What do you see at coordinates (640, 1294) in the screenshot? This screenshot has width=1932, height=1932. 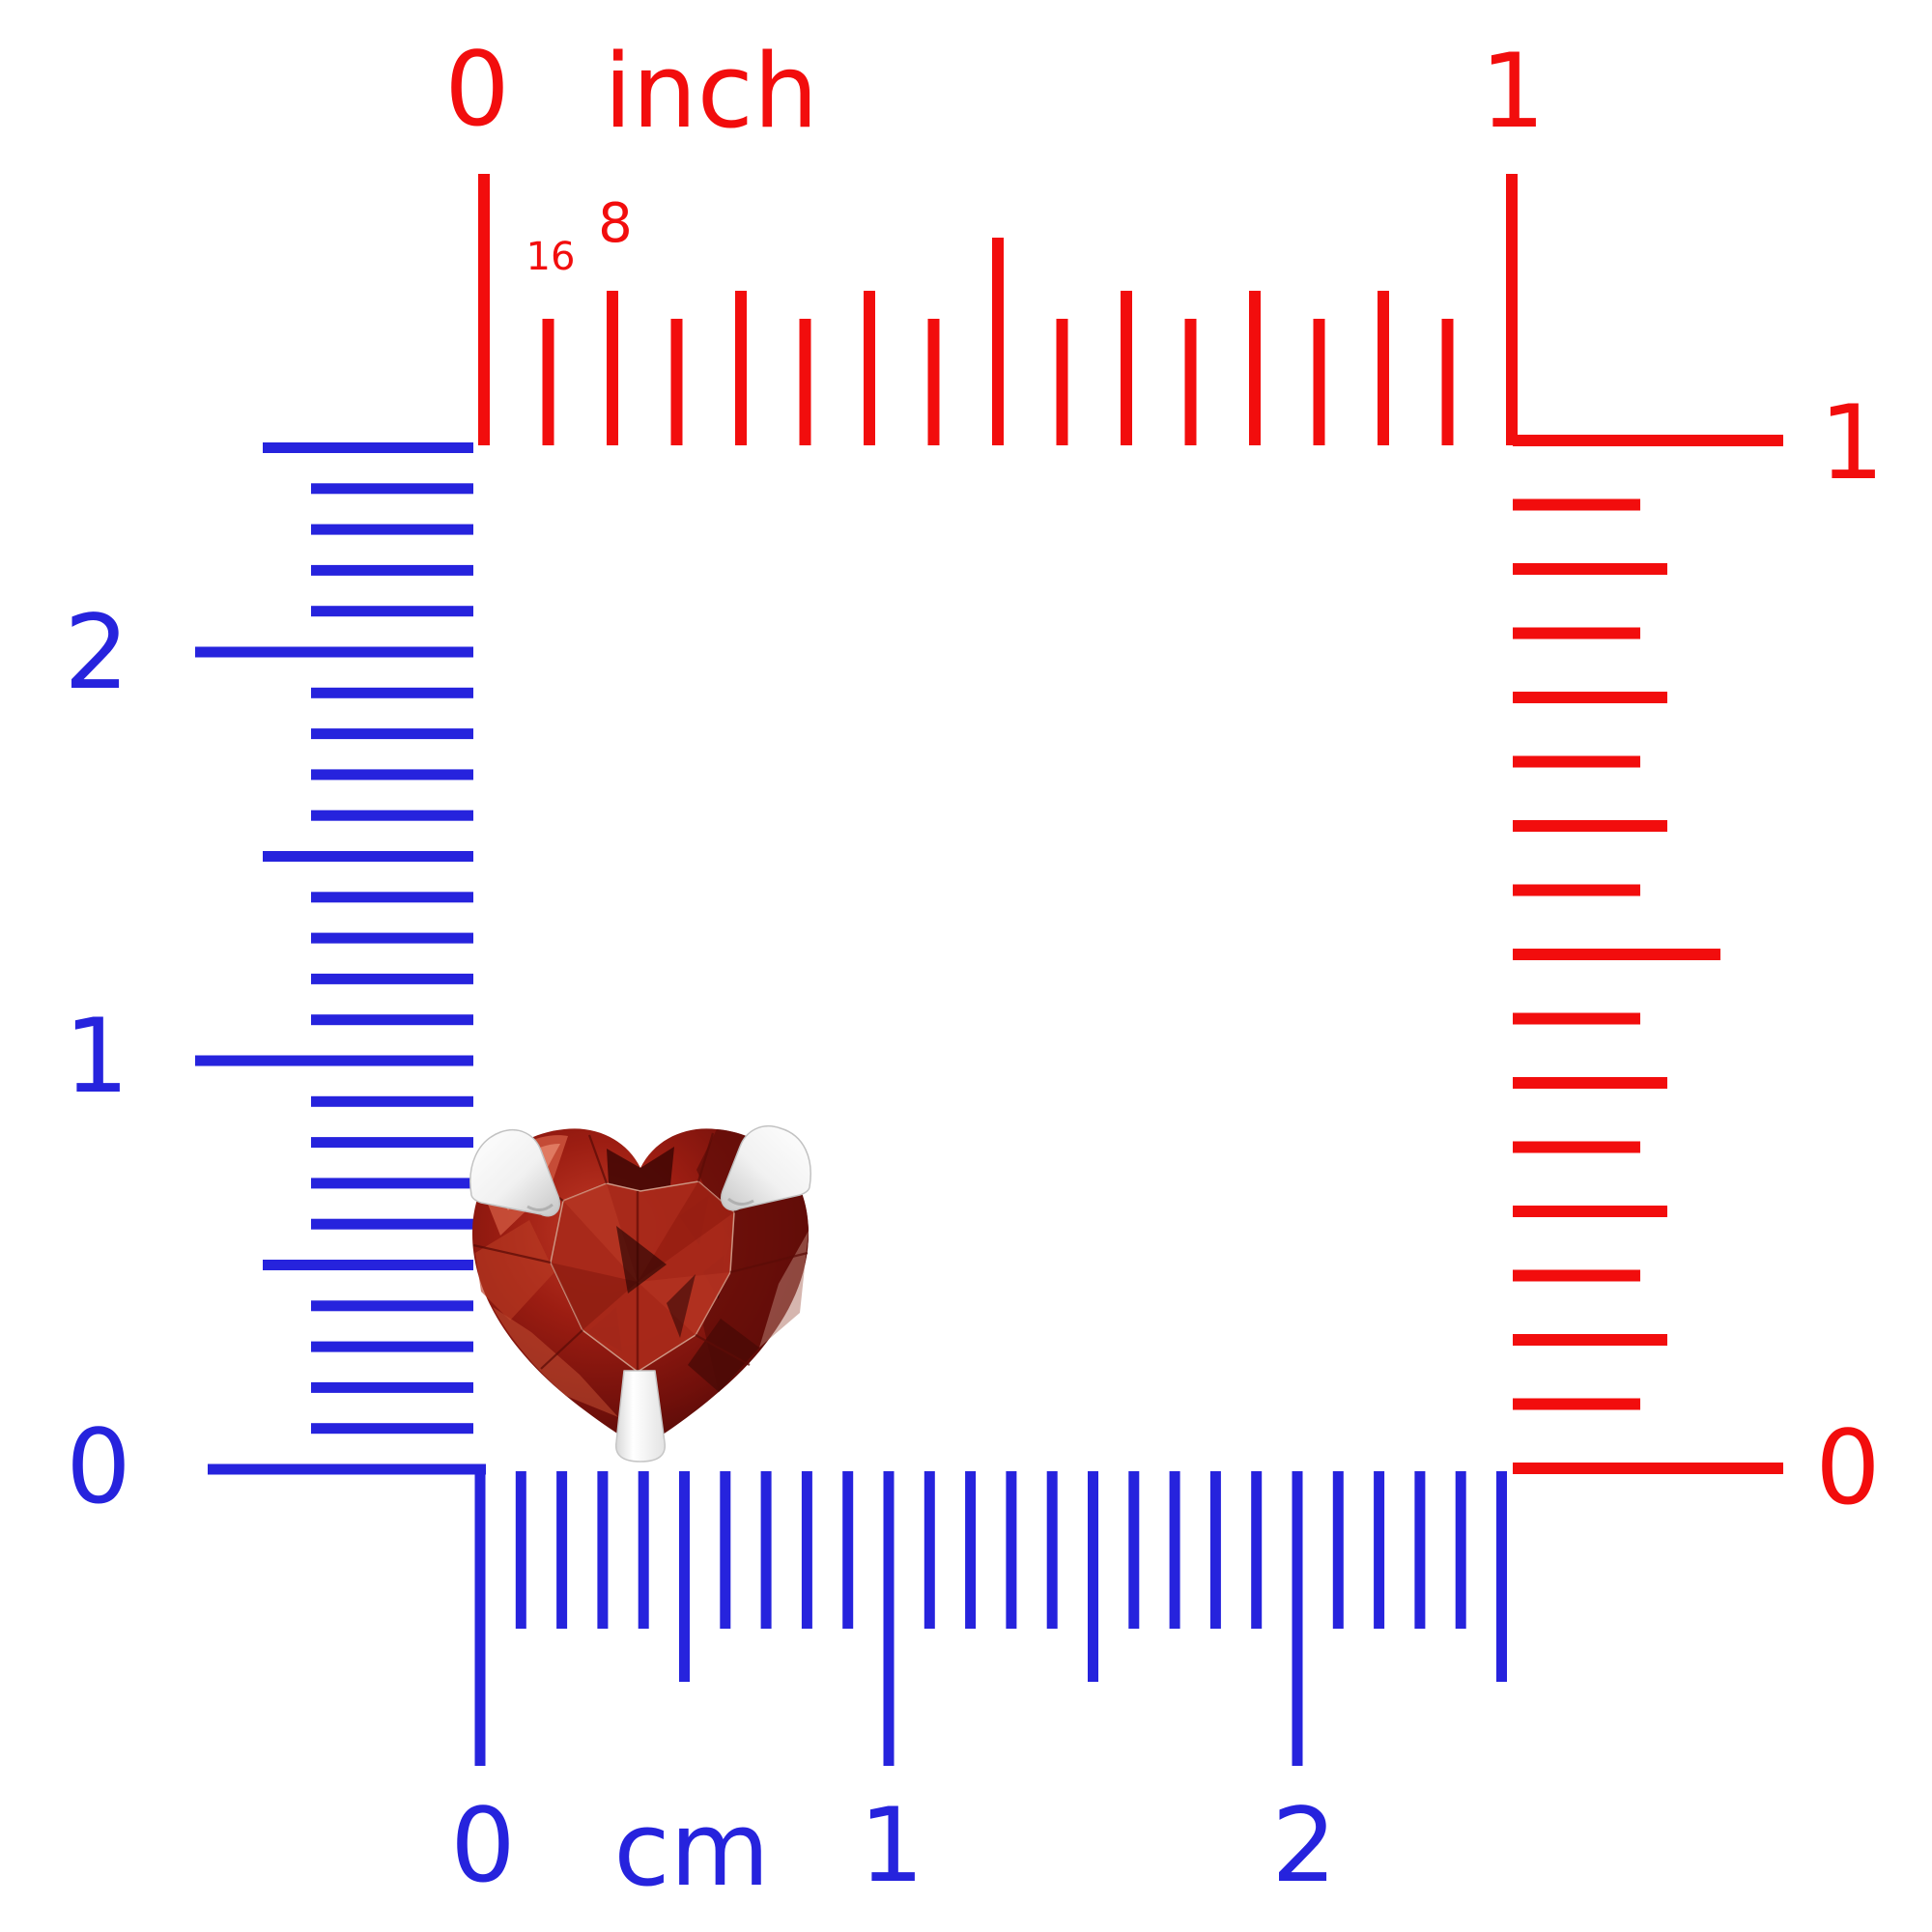 I see `garnet-heart-gemstone` at bounding box center [640, 1294].